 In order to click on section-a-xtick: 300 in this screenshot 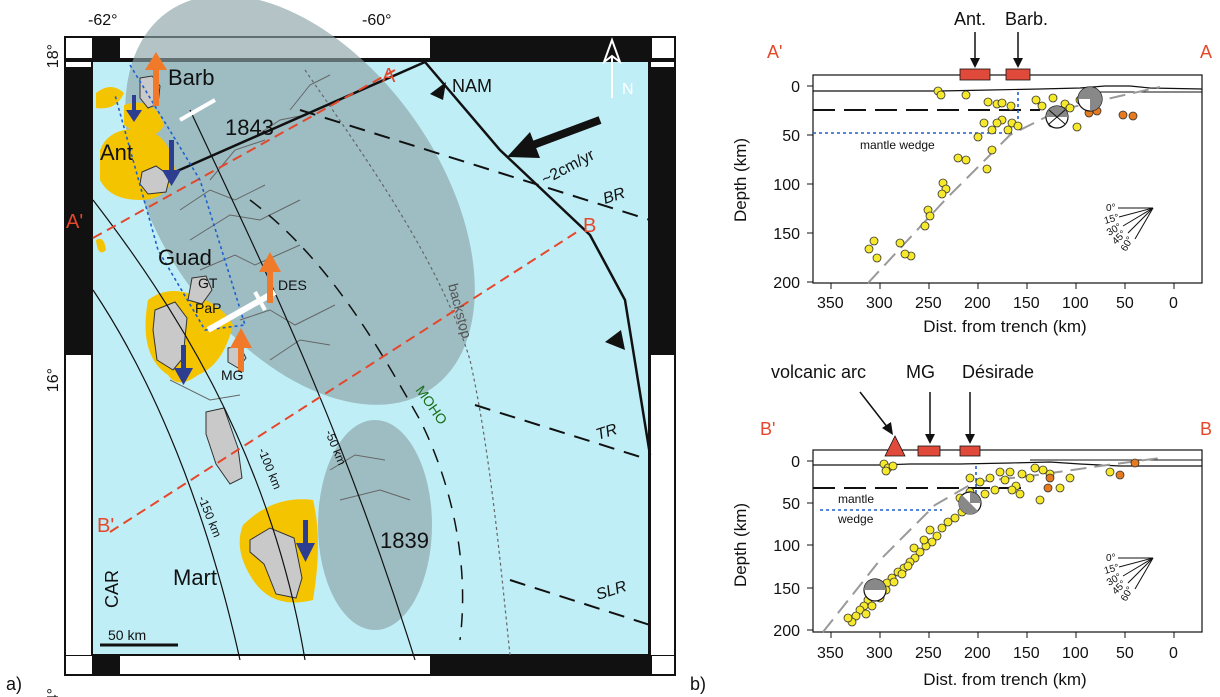, I will do `click(879, 303)`.